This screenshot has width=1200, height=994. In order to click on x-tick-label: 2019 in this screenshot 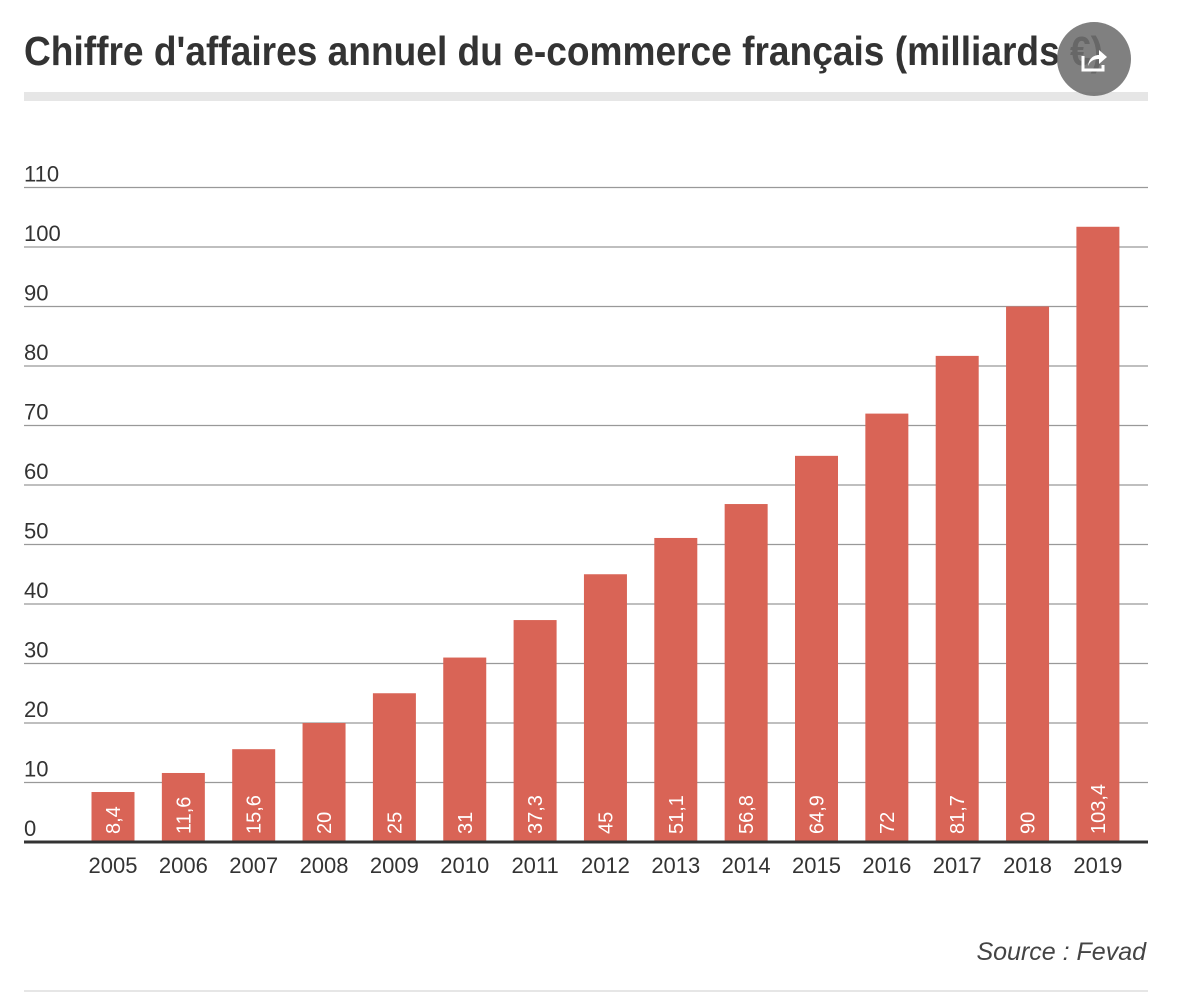, I will do `click(1097, 865)`.